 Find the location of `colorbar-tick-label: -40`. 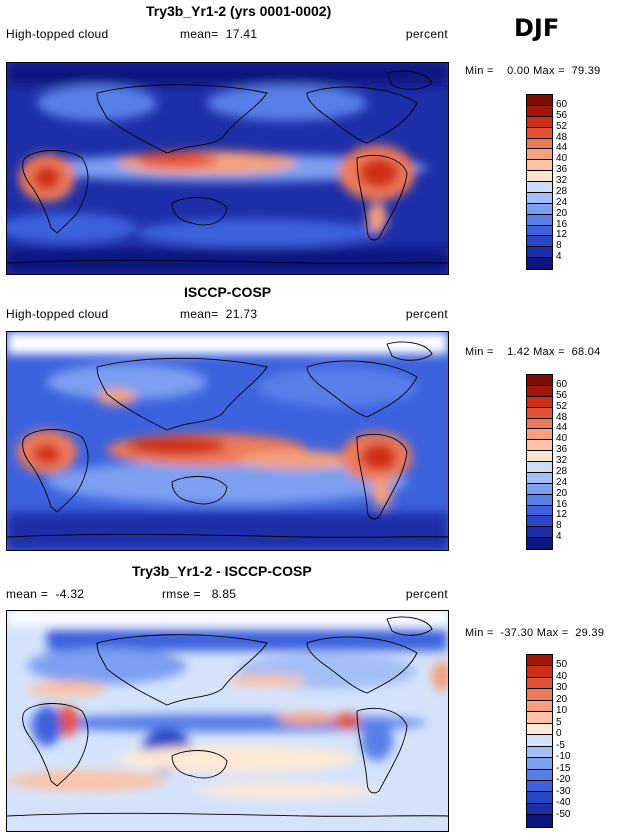

colorbar-tick-label: -40 is located at coordinates (563, 803).